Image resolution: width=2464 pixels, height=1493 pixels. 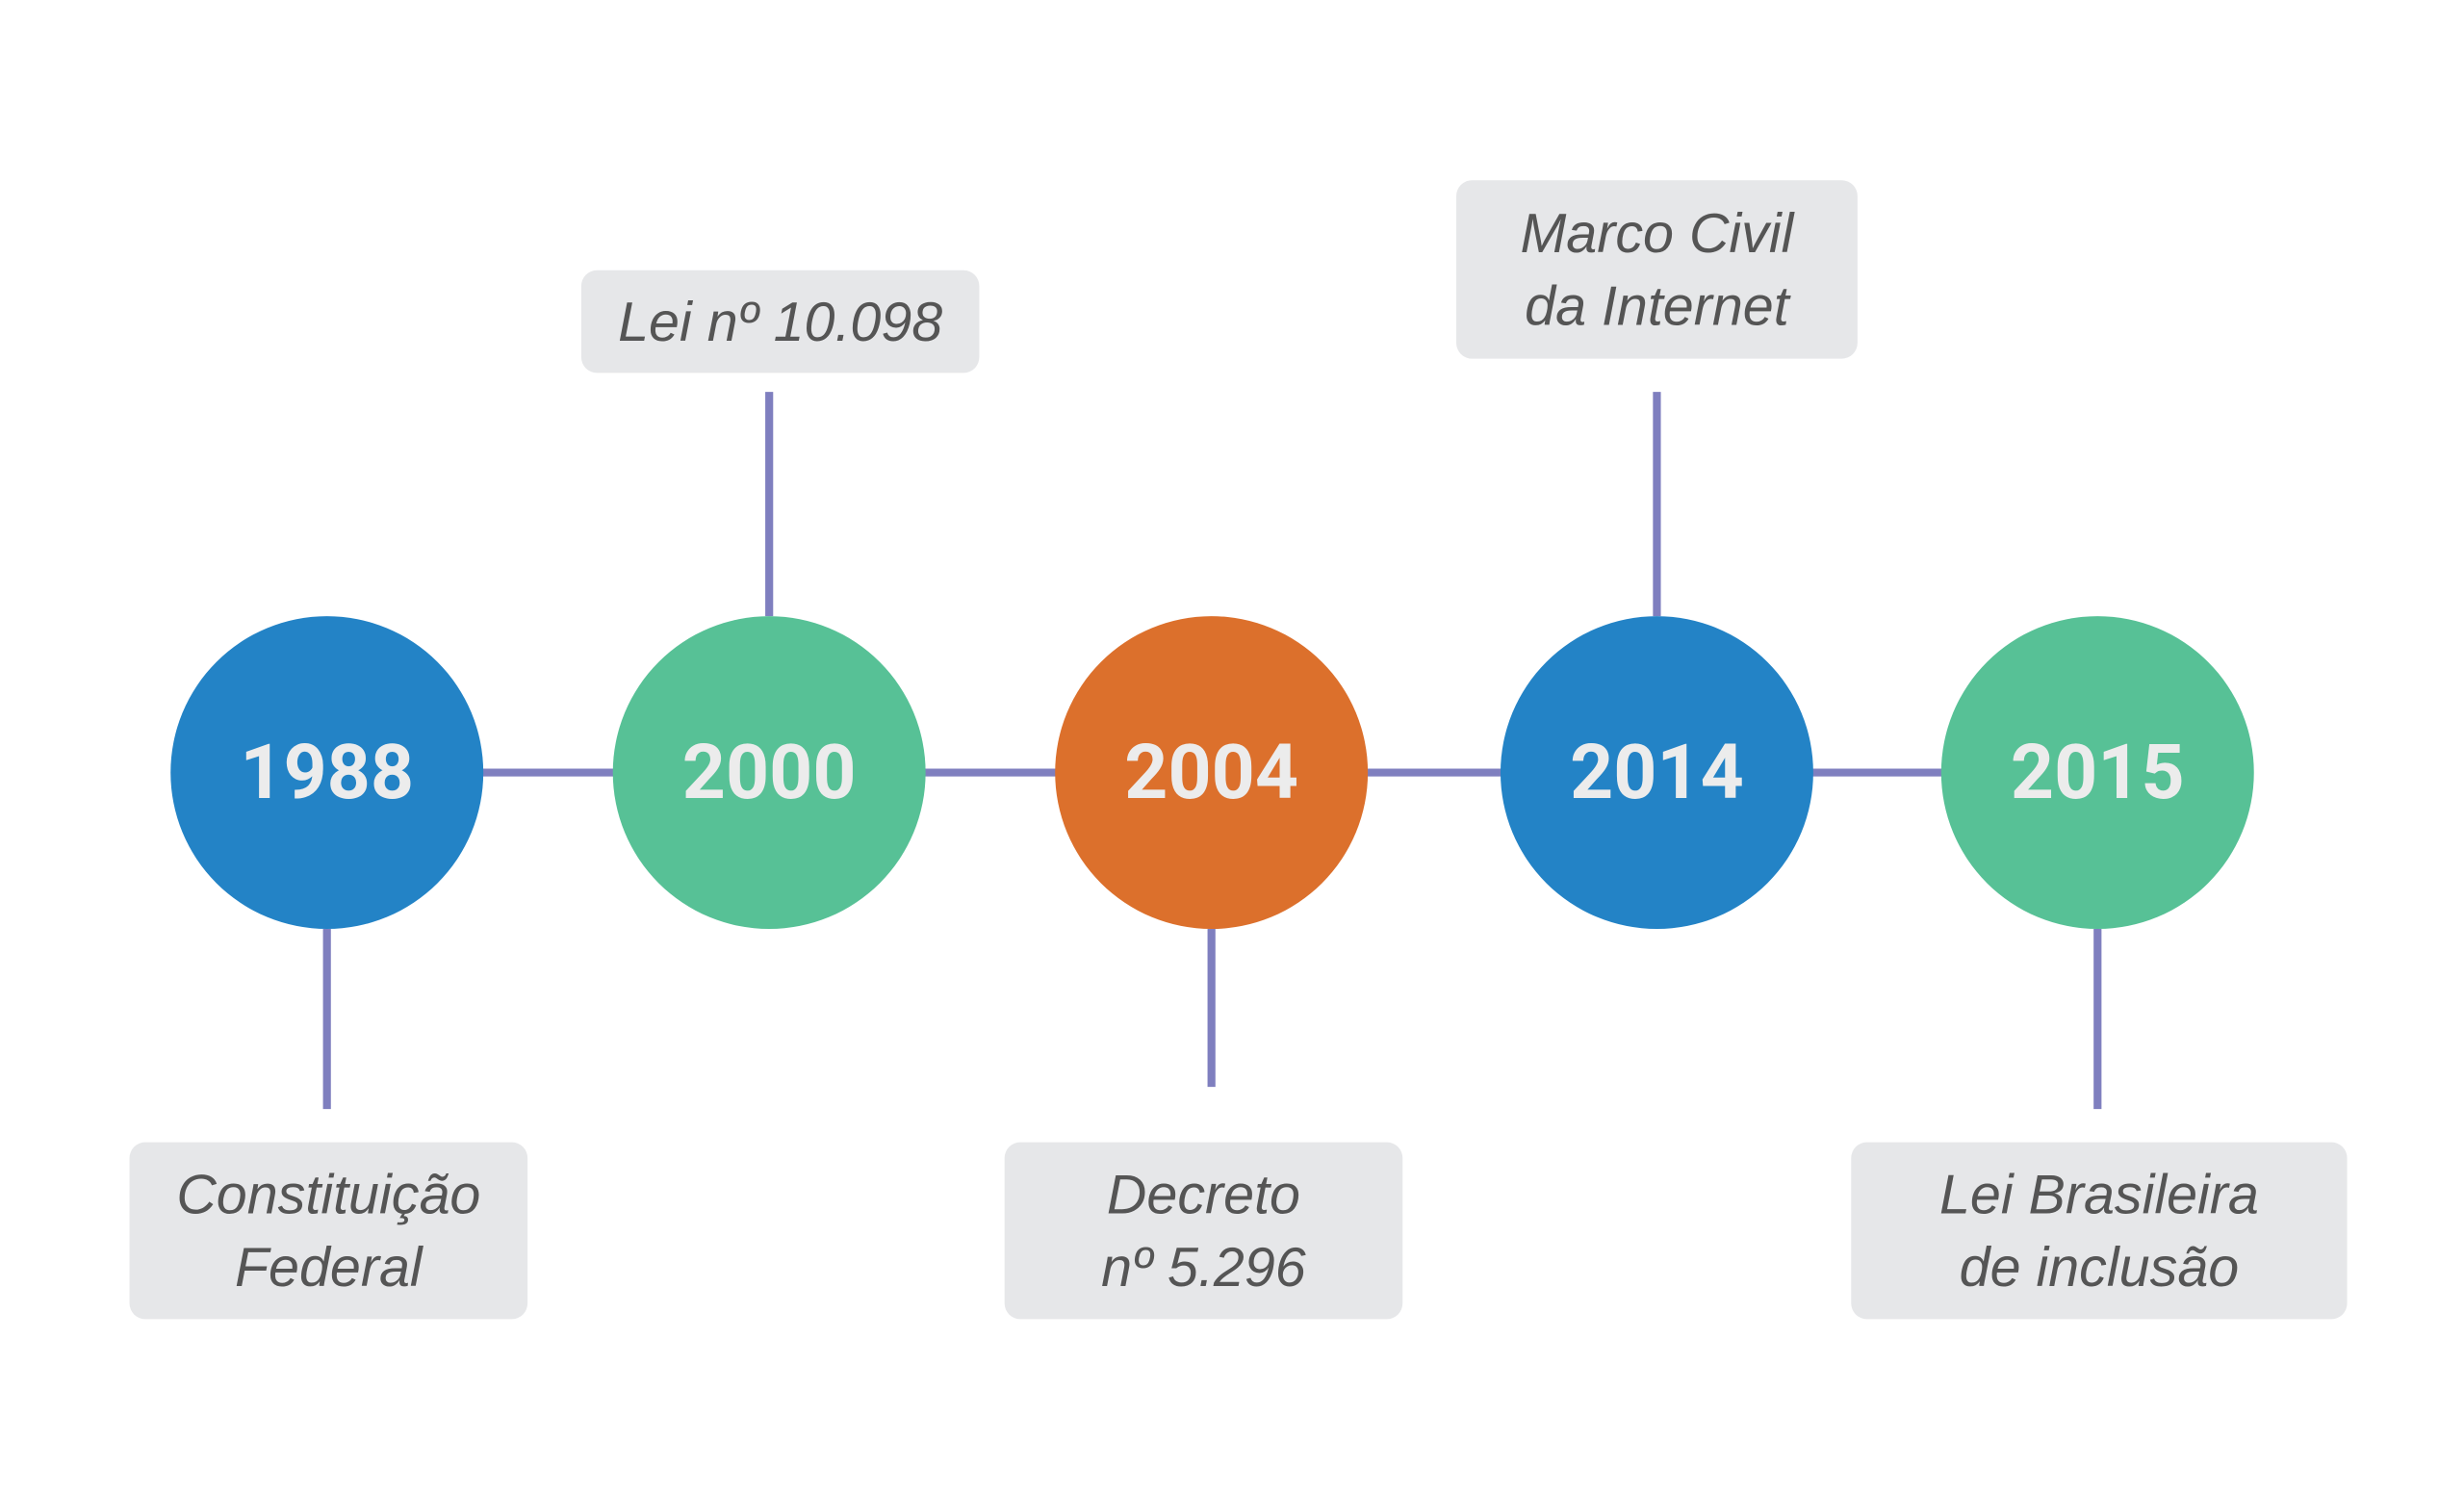 What do you see at coordinates (1658, 306) in the screenshot?
I see `label-line: da Internet` at bounding box center [1658, 306].